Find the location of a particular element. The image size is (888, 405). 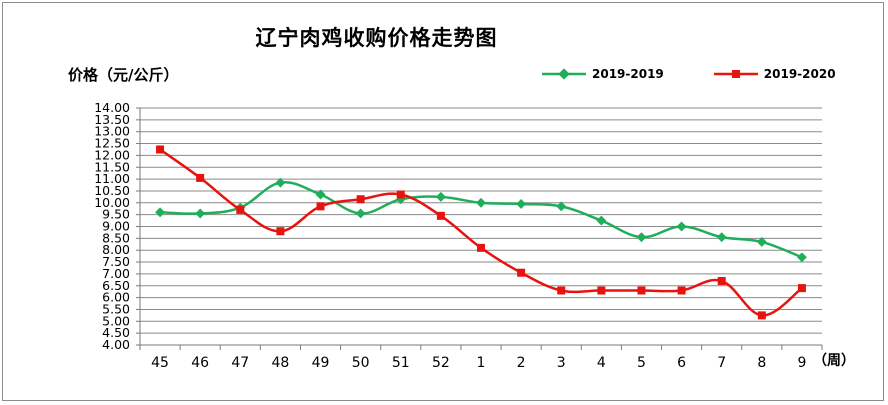

chart-title: 辽宁肉鸡收购价格走势图 is located at coordinates (376, 38).